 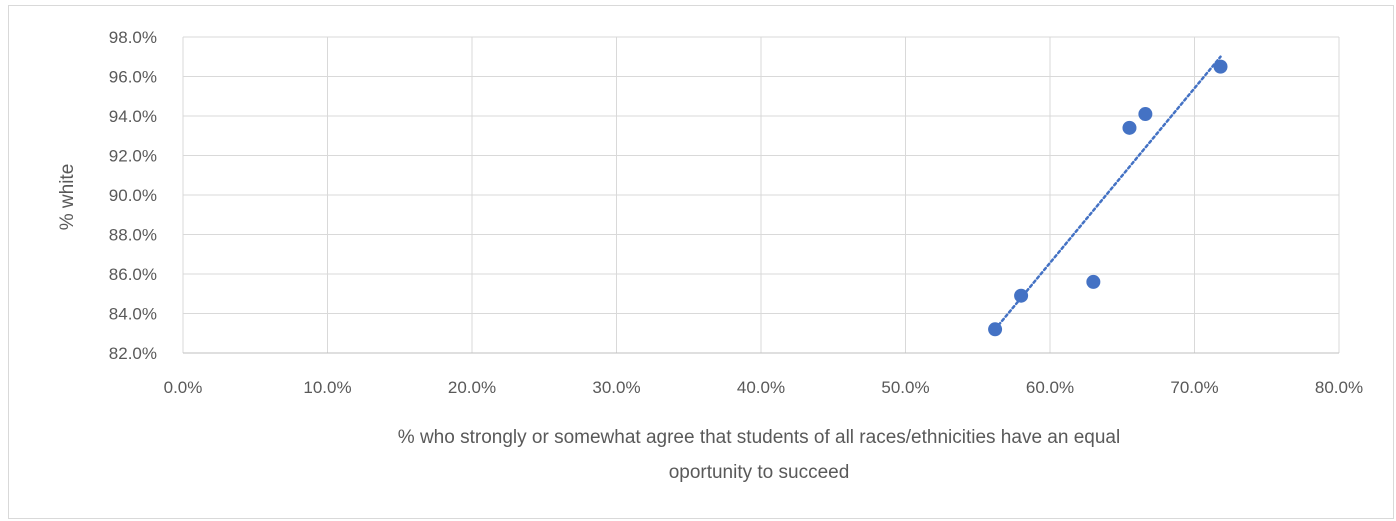 What do you see at coordinates (1050, 387) in the screenshot?
I see `x-tick-label: 60.0%` at bounding box center [1050, 387].